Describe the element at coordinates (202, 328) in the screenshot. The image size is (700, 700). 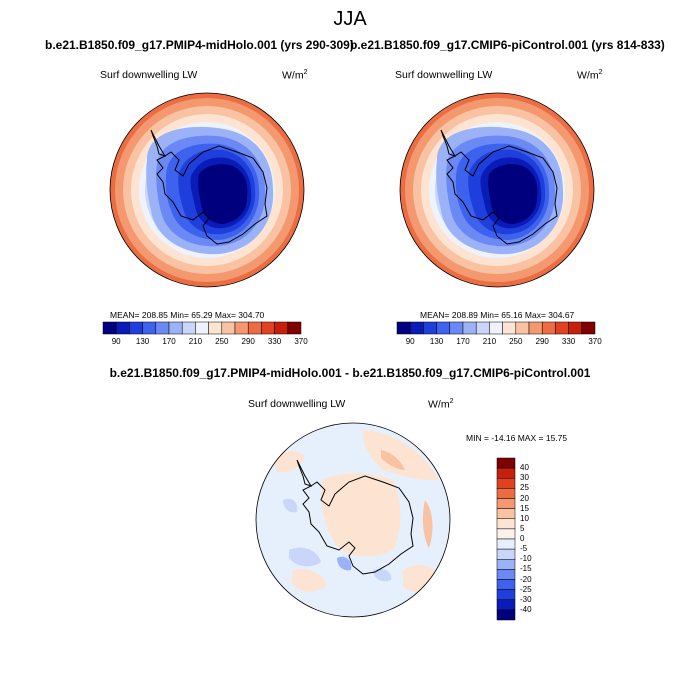
I see `left-colorbar` at that location.